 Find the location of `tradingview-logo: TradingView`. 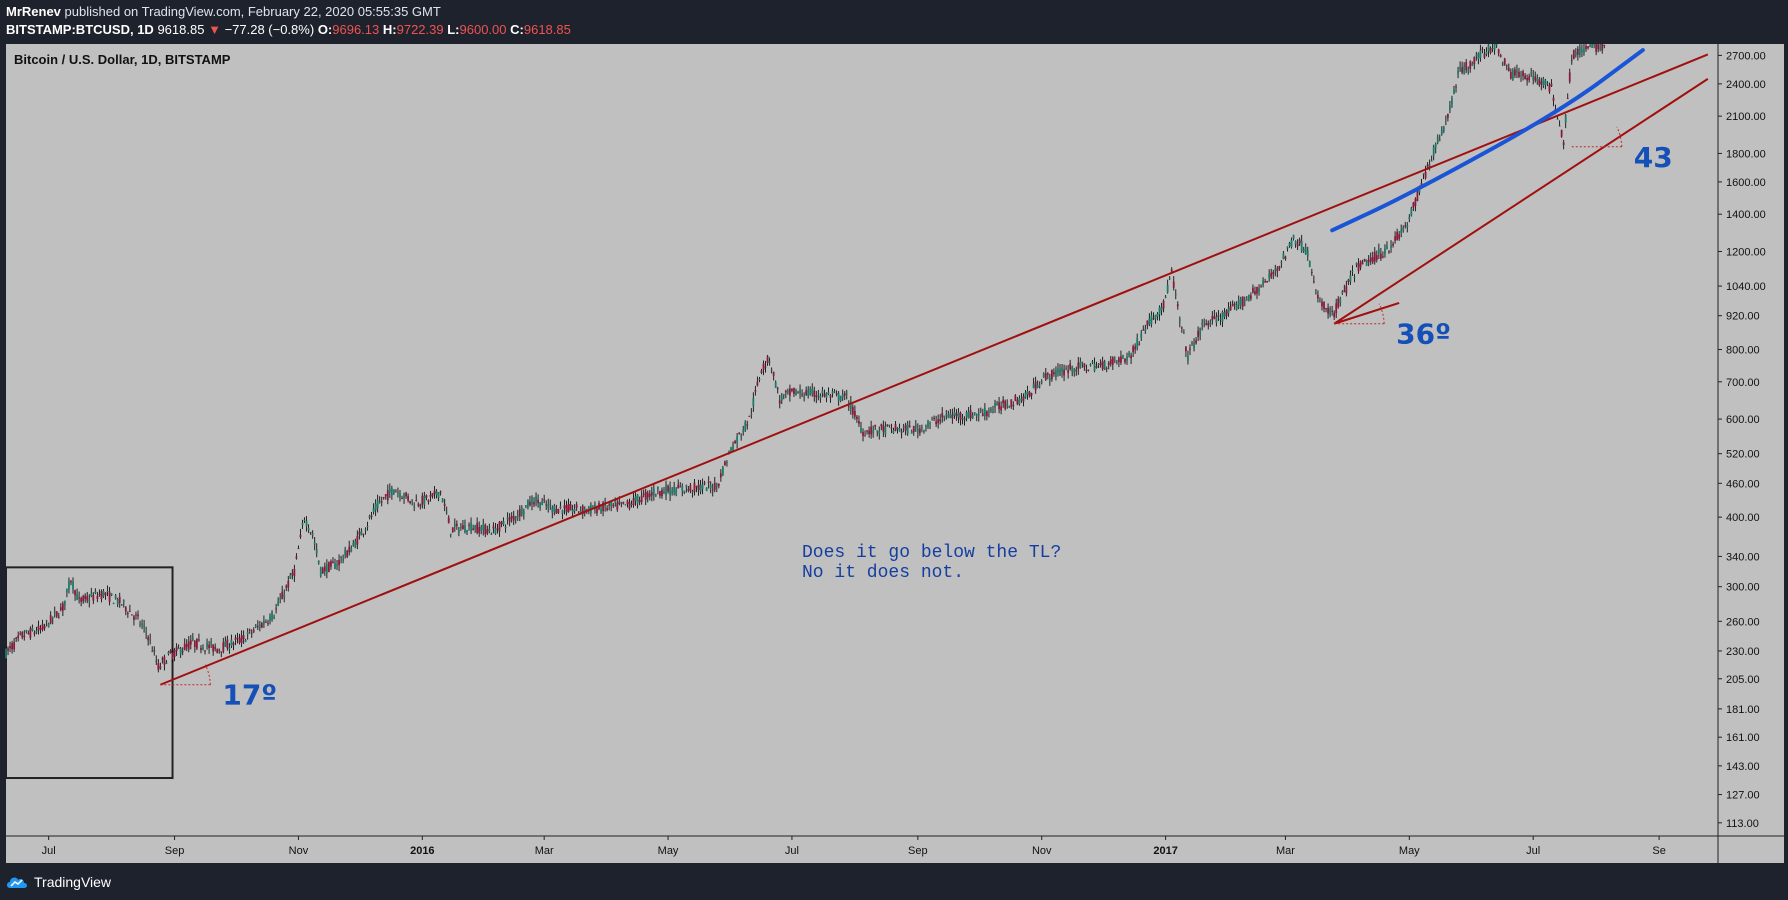

tradingview-logo: TradingView is located at coordinates (58, 882).